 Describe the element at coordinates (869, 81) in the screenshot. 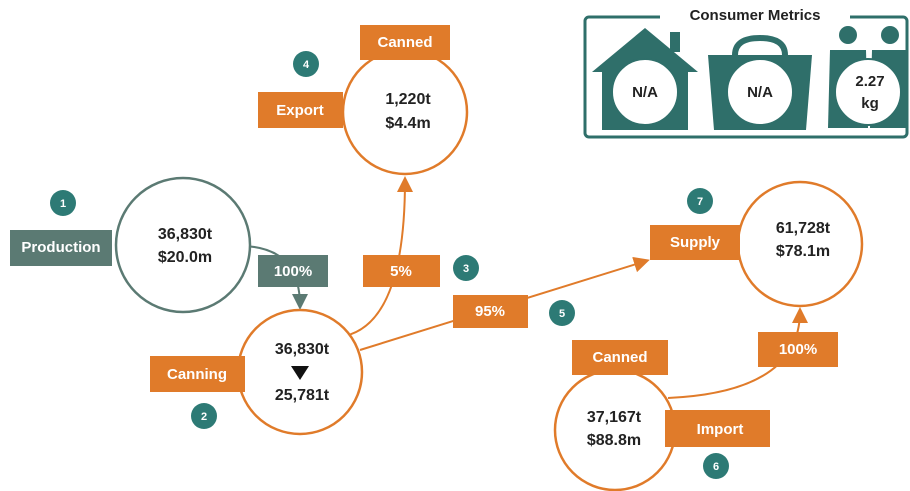

I see `metric-value: 2.27` at that location.